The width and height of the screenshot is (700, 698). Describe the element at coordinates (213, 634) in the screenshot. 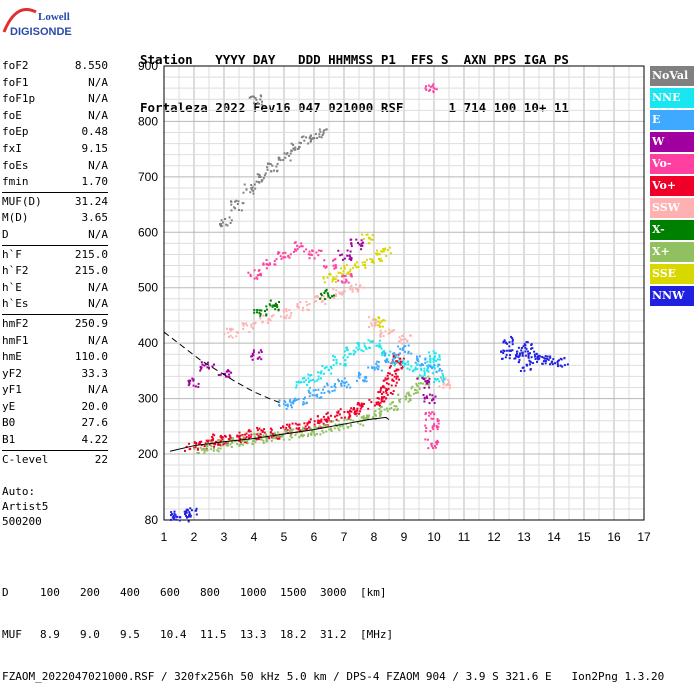

I see `footer-row-value: 11.5` at that location.